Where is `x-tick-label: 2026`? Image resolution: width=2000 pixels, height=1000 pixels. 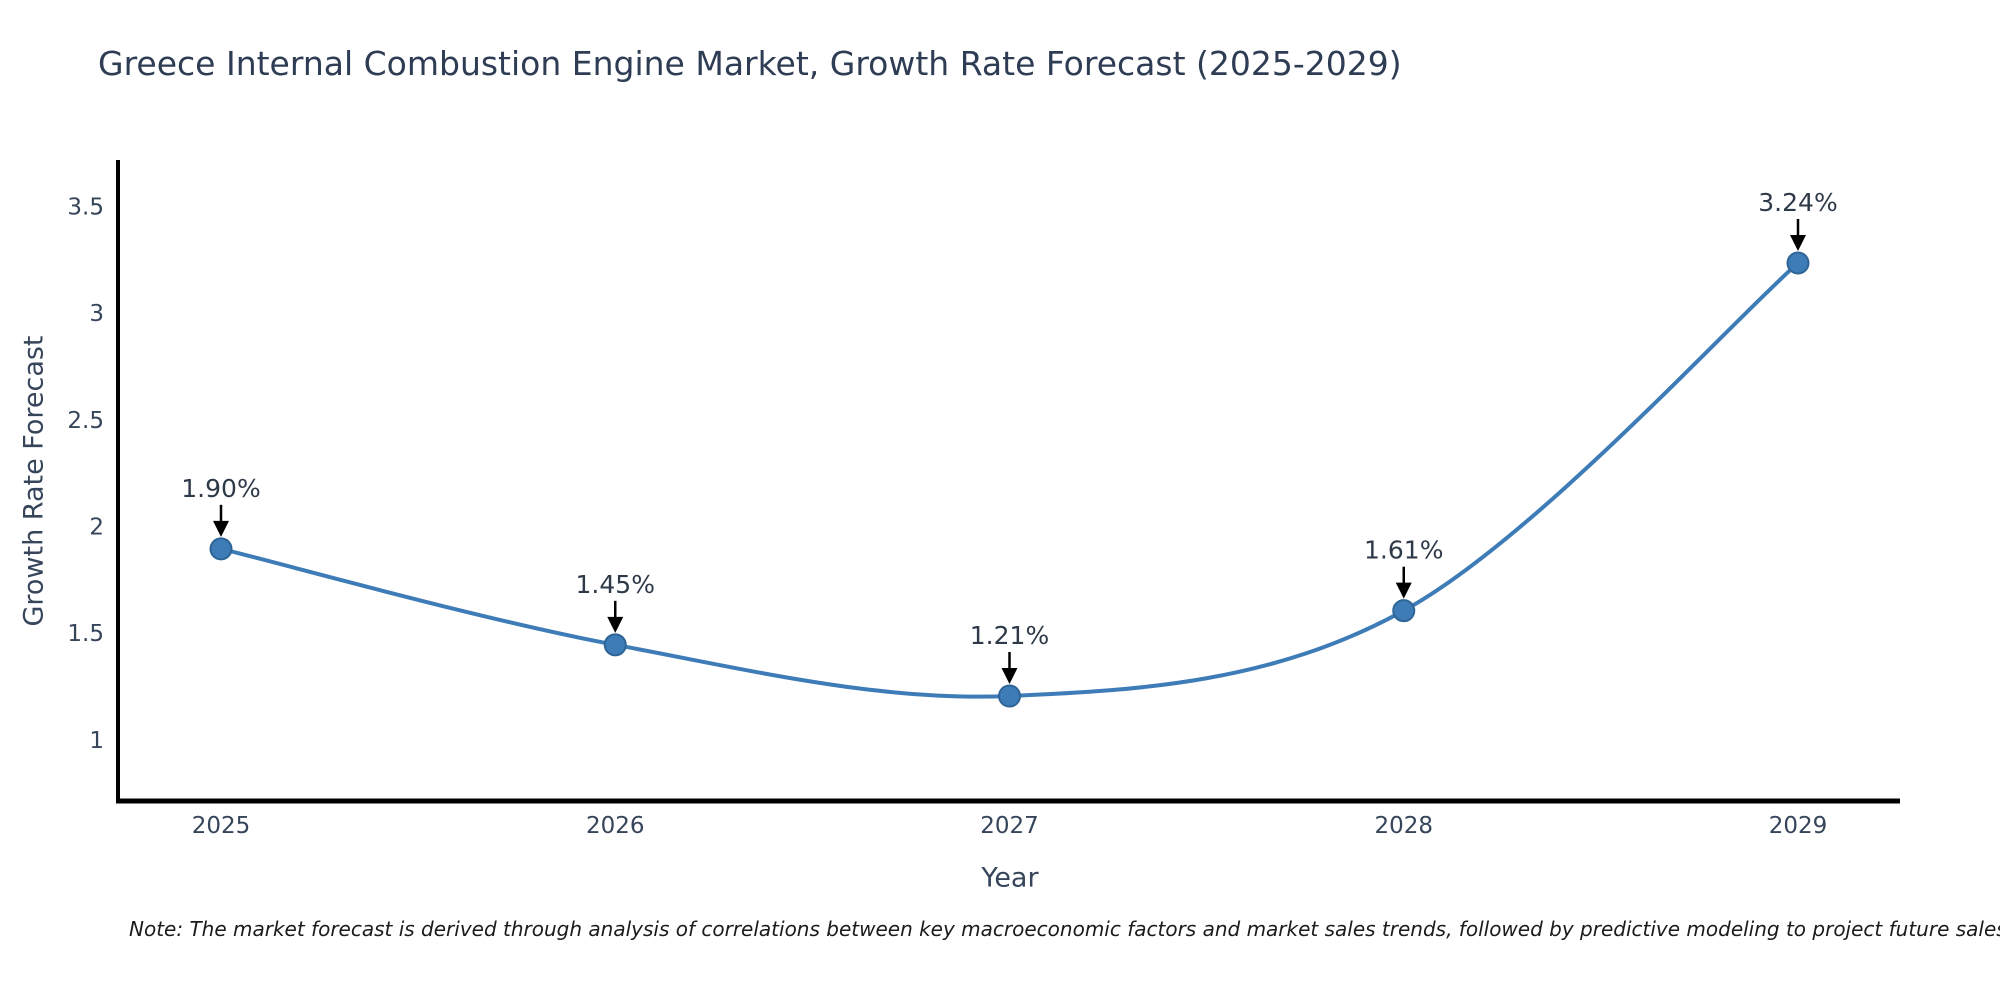
x-tick-label: 2026 is located at coordinates (615, 826).